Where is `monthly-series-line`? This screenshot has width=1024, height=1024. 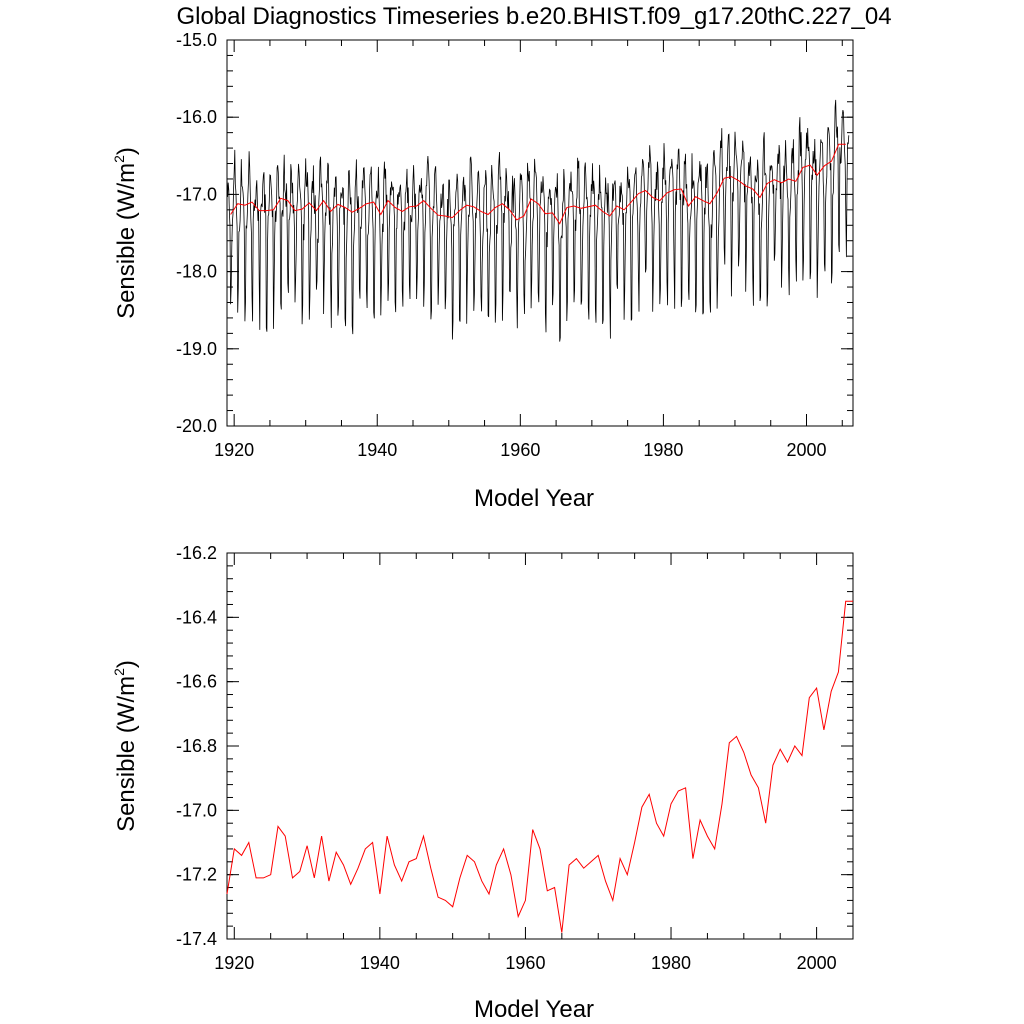
monthly-series-line is located at coordinates (538, 220).